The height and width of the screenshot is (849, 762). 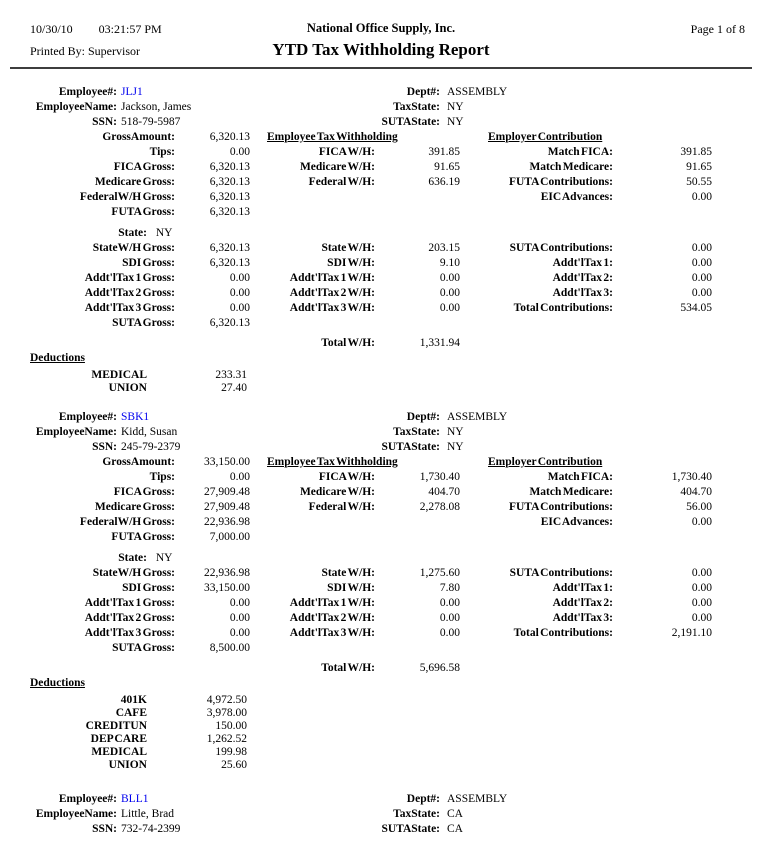 I want to click on state-wh-gross-label: StateW/H Gross:, so click(x=133, y=248).